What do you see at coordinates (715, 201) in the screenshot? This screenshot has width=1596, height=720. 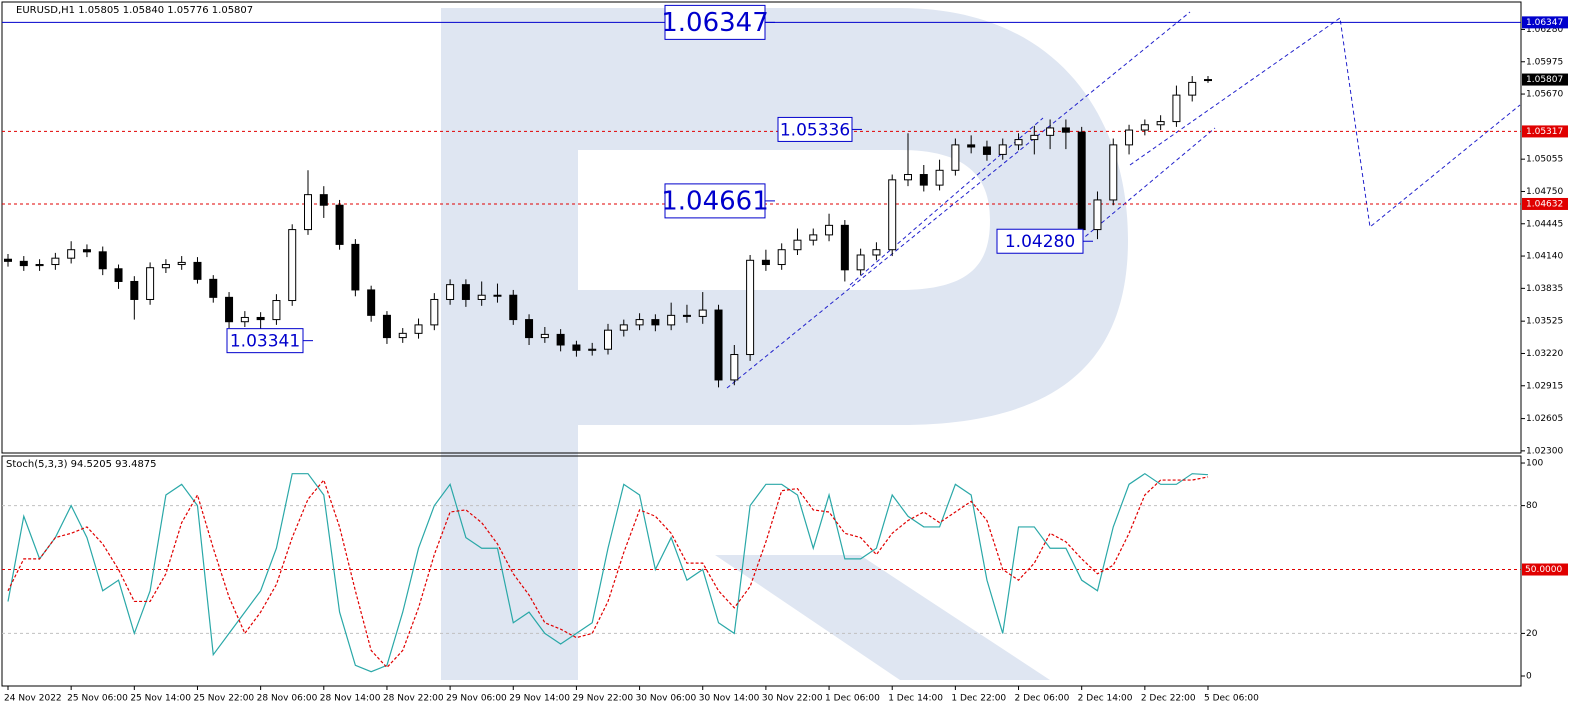 I see `annotation-label: 1.04661` at bounding box center [715, 201].